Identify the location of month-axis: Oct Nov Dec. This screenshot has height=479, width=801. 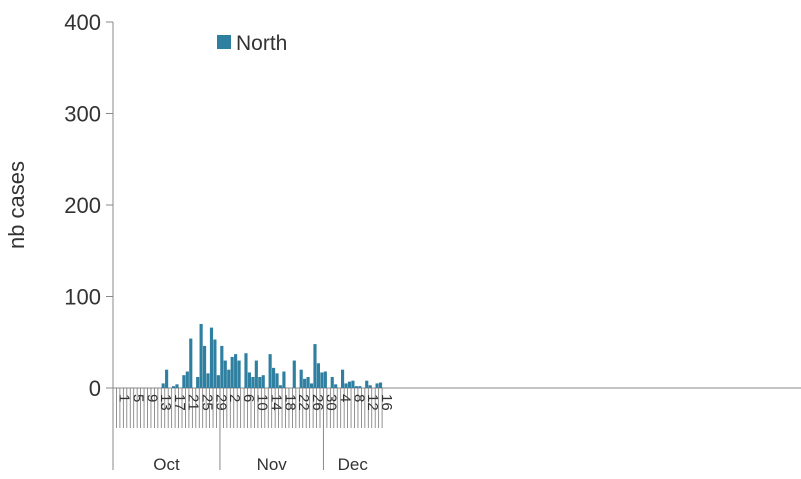
(240, 431).